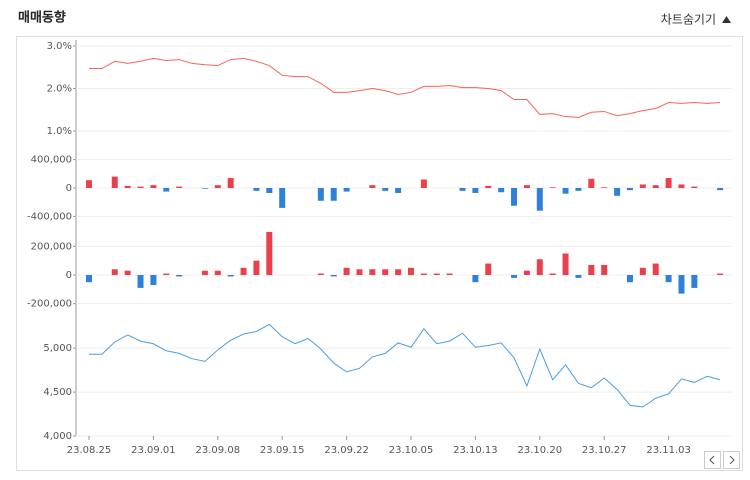 This screenshot has width=750, height=480. Describe the element at coordinates (604, 450) in the screenshot. I see `x-tick-label: 23.10.27` at that location.